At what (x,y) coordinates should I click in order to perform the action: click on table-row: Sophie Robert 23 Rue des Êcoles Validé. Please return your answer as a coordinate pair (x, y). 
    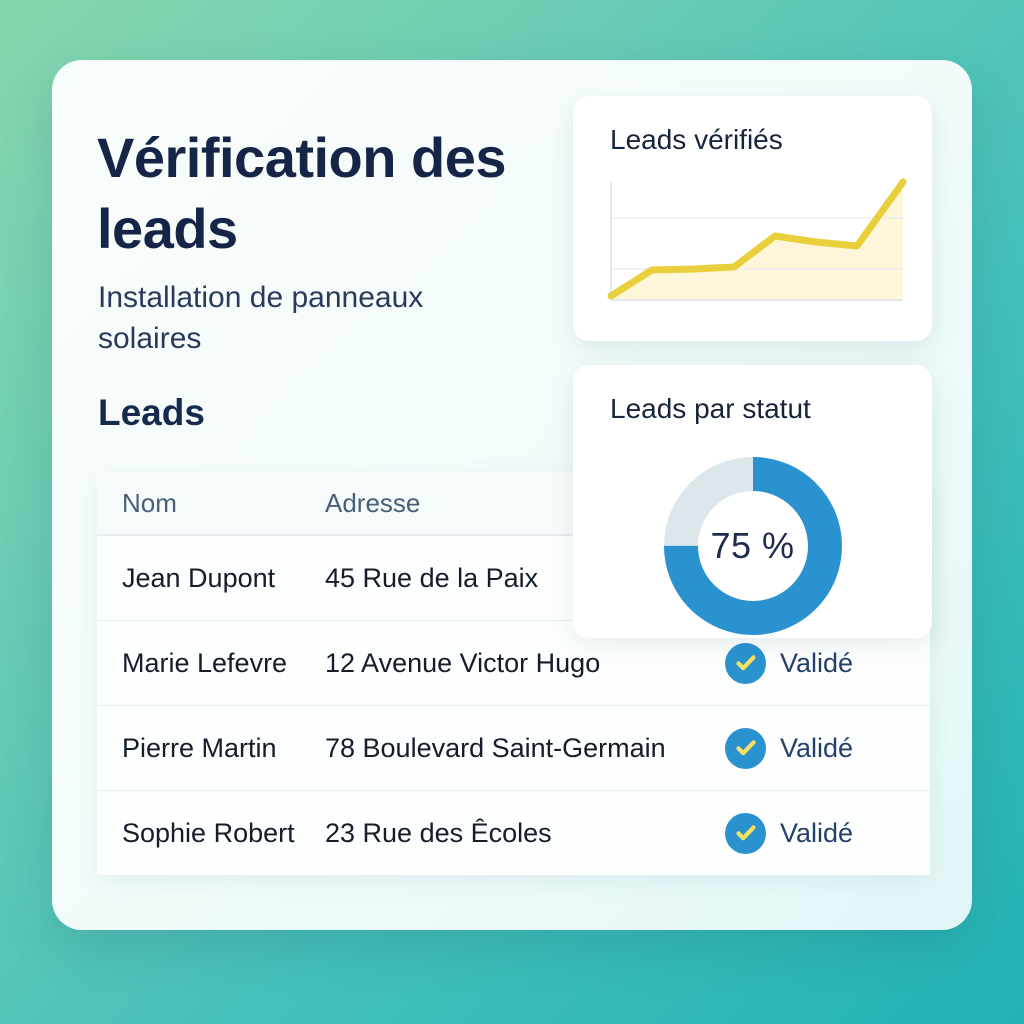
    Looking at the image, I should click on (513, 832).